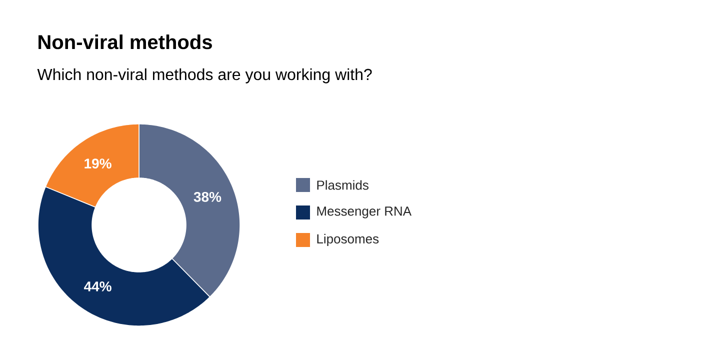 Image resolution: width=704 pixels, height=353 pixels. What do you see at coordinates (364, 212) in the screenshot?
I see `legend-label: Messenger RNA` at bounding box center [364, 212].